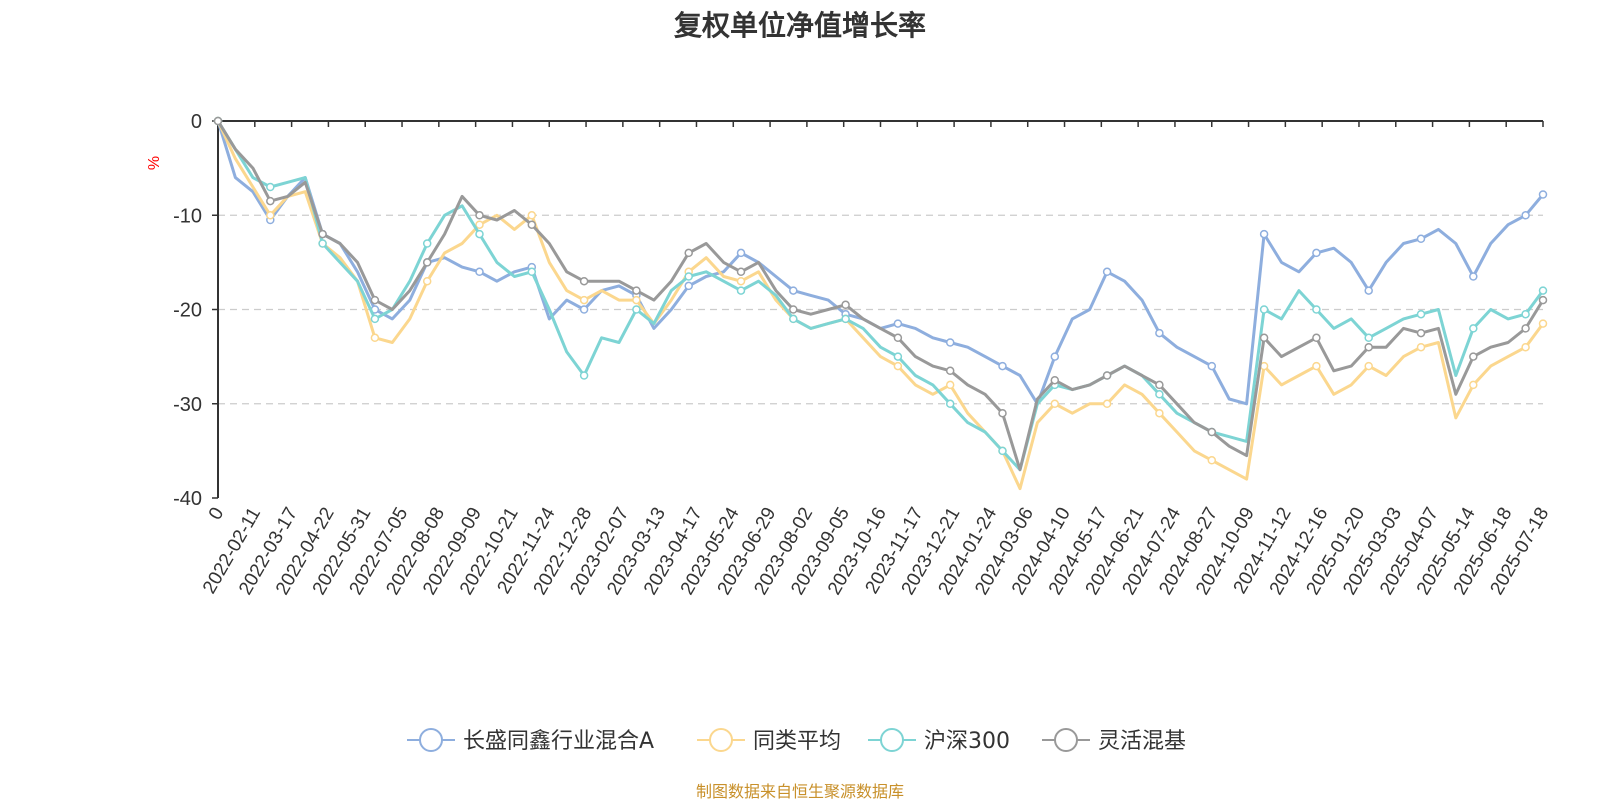 The height and width of the screenshot is (802, 1600). Describe the element at coordinates (530, 741) in the screenshot. I see `legend-item: 长盛同鑫行业混合A` at that location.